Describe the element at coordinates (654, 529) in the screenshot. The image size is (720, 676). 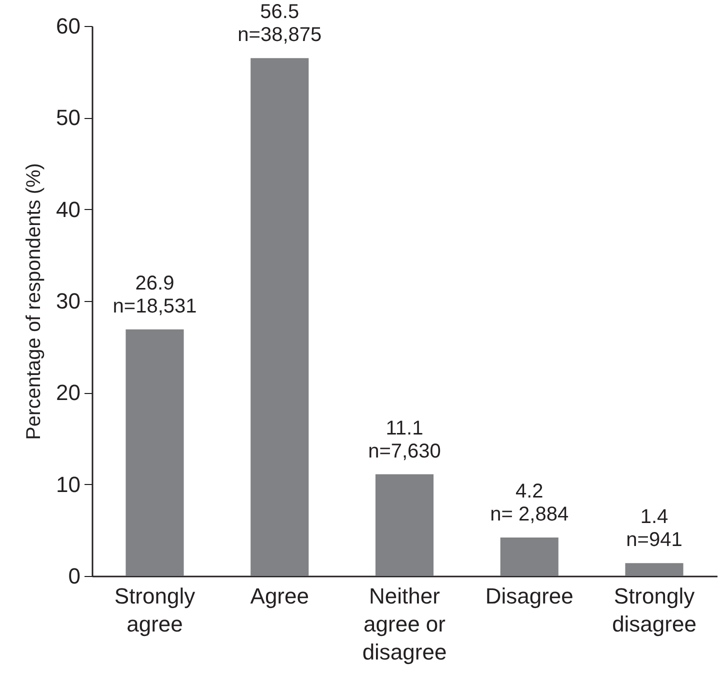
I see `data-label: 1.4 n=941` at that location.